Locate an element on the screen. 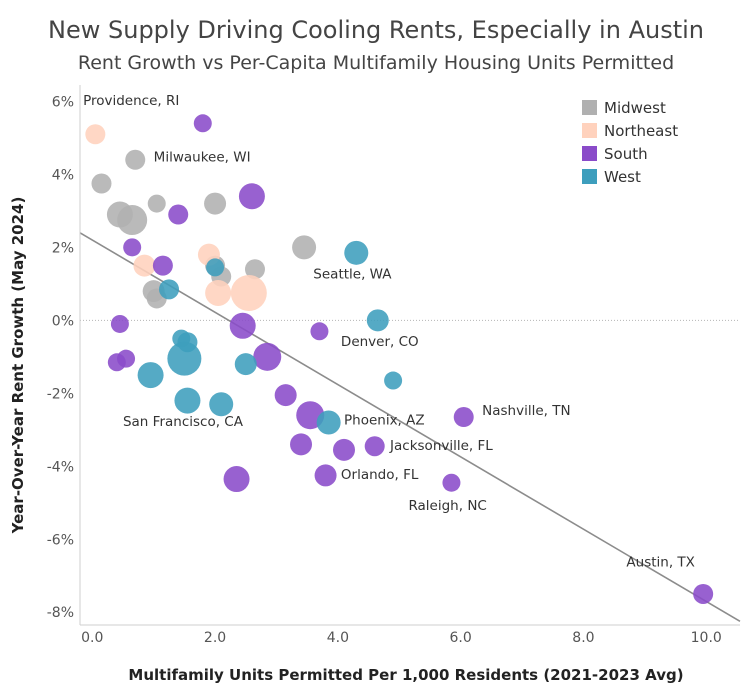 This screenshot has width=752, height=686. legend-label: West is located at coordinates (622, 177).